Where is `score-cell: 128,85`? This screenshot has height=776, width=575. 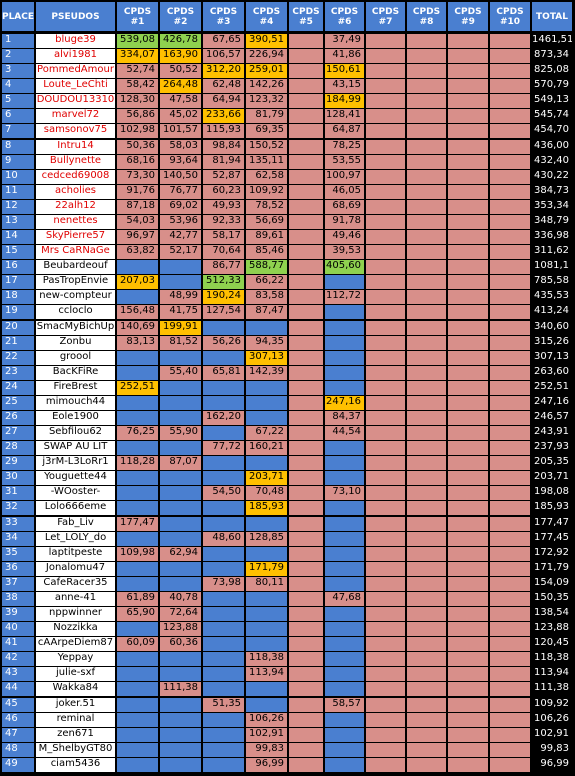
score-cell: 128,85 is located at coordinates (266, 539).